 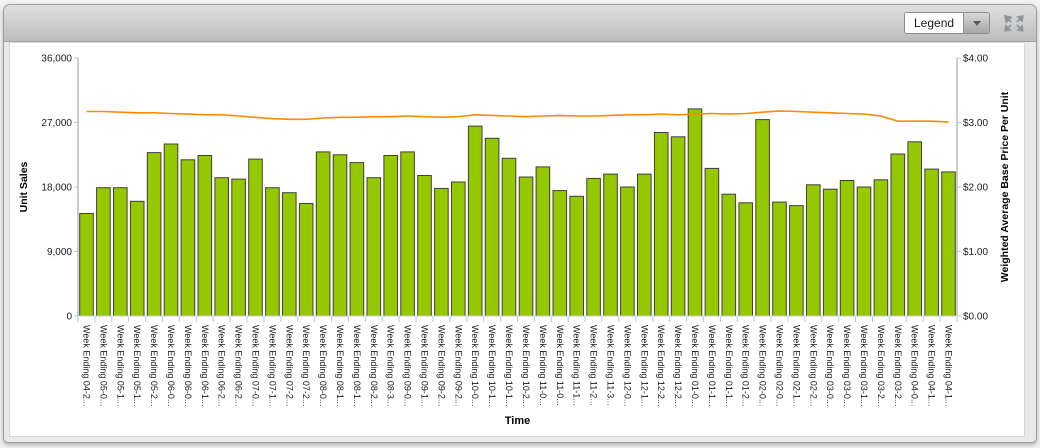 What do you see at coordinates (975, 123) in the screenshot?
I see `right-tick-label: $3.00` at bounding box center [975, 123].